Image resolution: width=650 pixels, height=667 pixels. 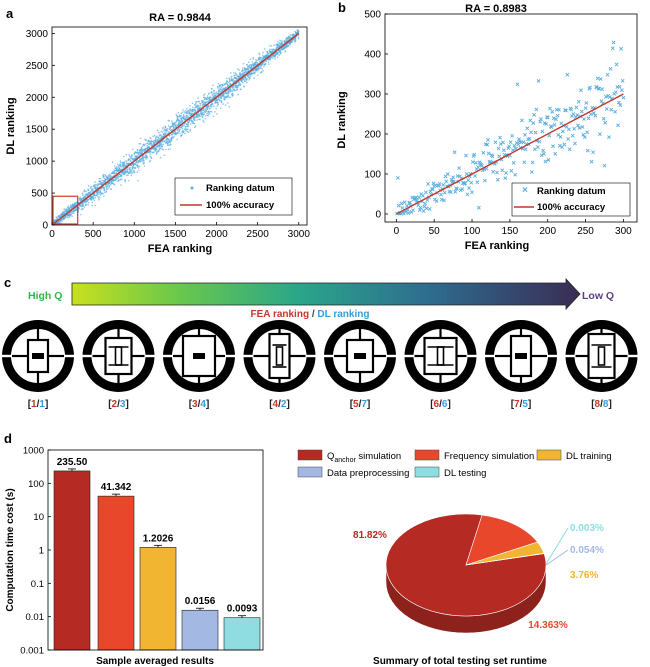 What do you see at coordinates (158, 538) in the screenshot?
I see `bar-value-label: 1.2026` at bounding box center [158, 538].